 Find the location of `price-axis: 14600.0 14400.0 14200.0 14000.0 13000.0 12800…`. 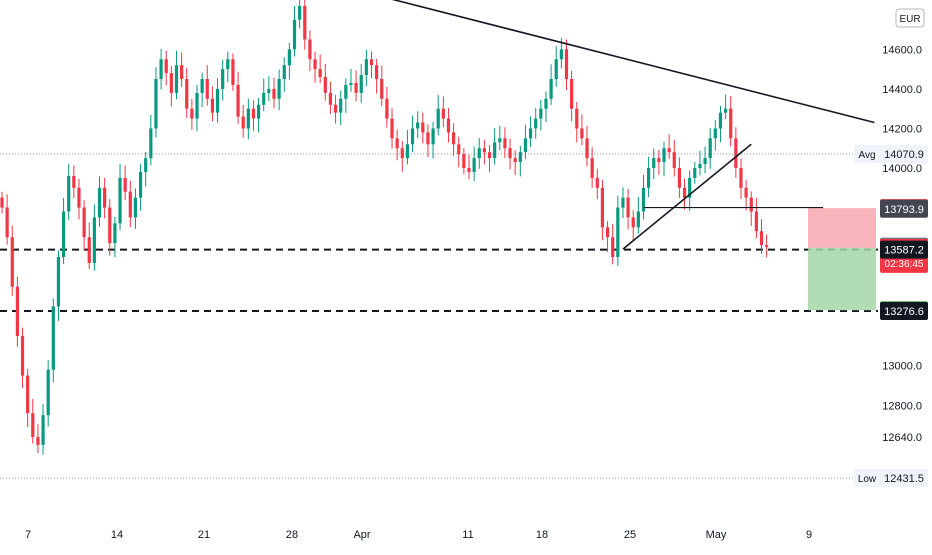

price-axis: 14600.0 14400.0 14200.0 14000.0 13000.0 12800… is located at coordinates (905, 275).